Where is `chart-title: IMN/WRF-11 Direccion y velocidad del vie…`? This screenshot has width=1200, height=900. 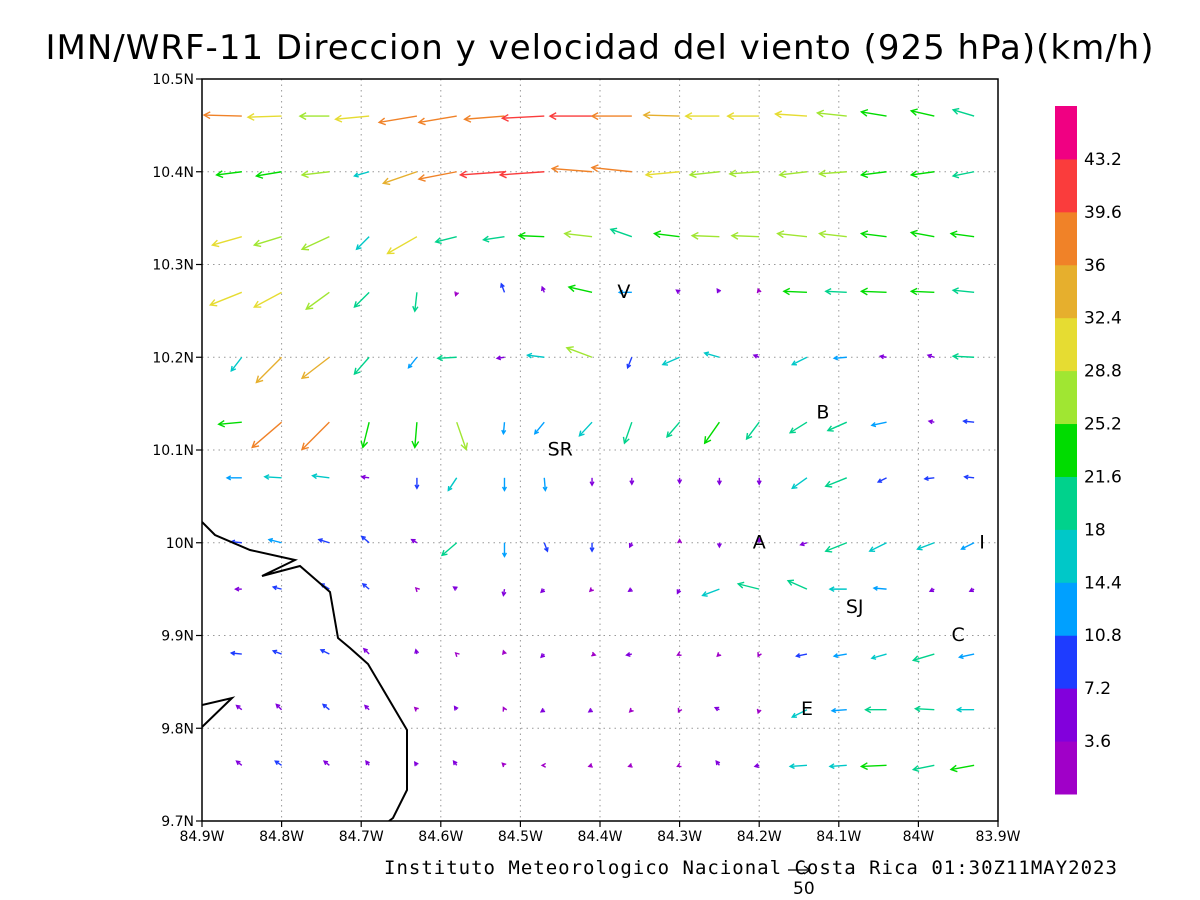
chart-title: IMN/WRF-11 Direccion y velocidad del vie… is located at coordinates (600, 48).